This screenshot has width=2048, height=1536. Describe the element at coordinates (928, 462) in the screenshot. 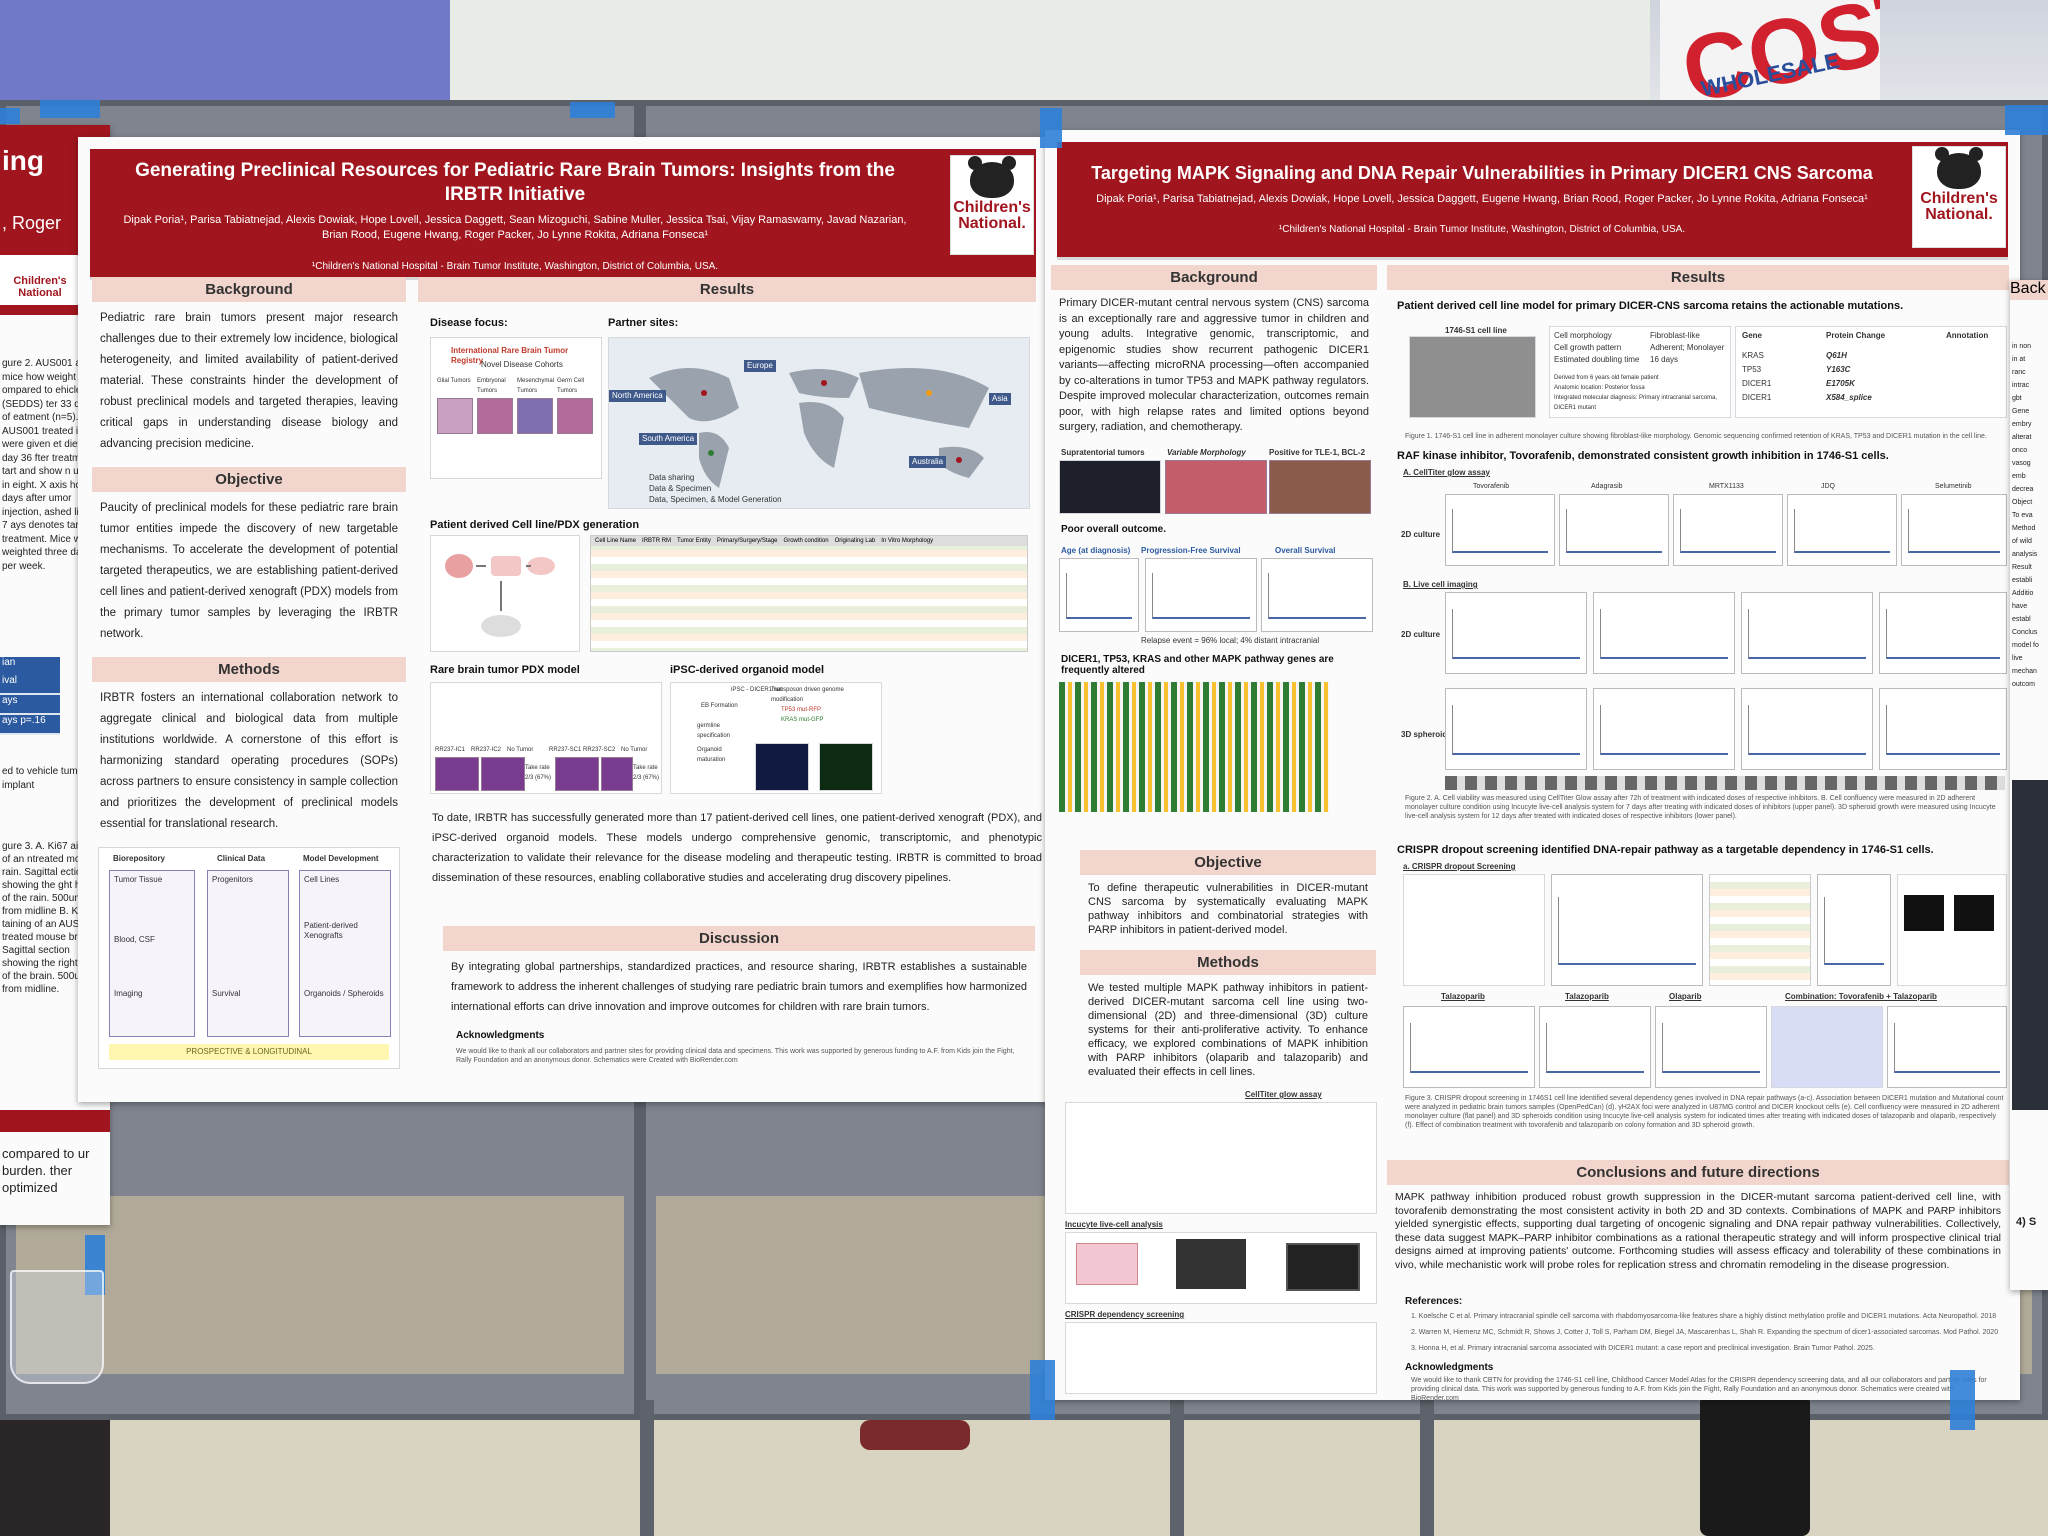

I see `region-label: Australia` at that location.